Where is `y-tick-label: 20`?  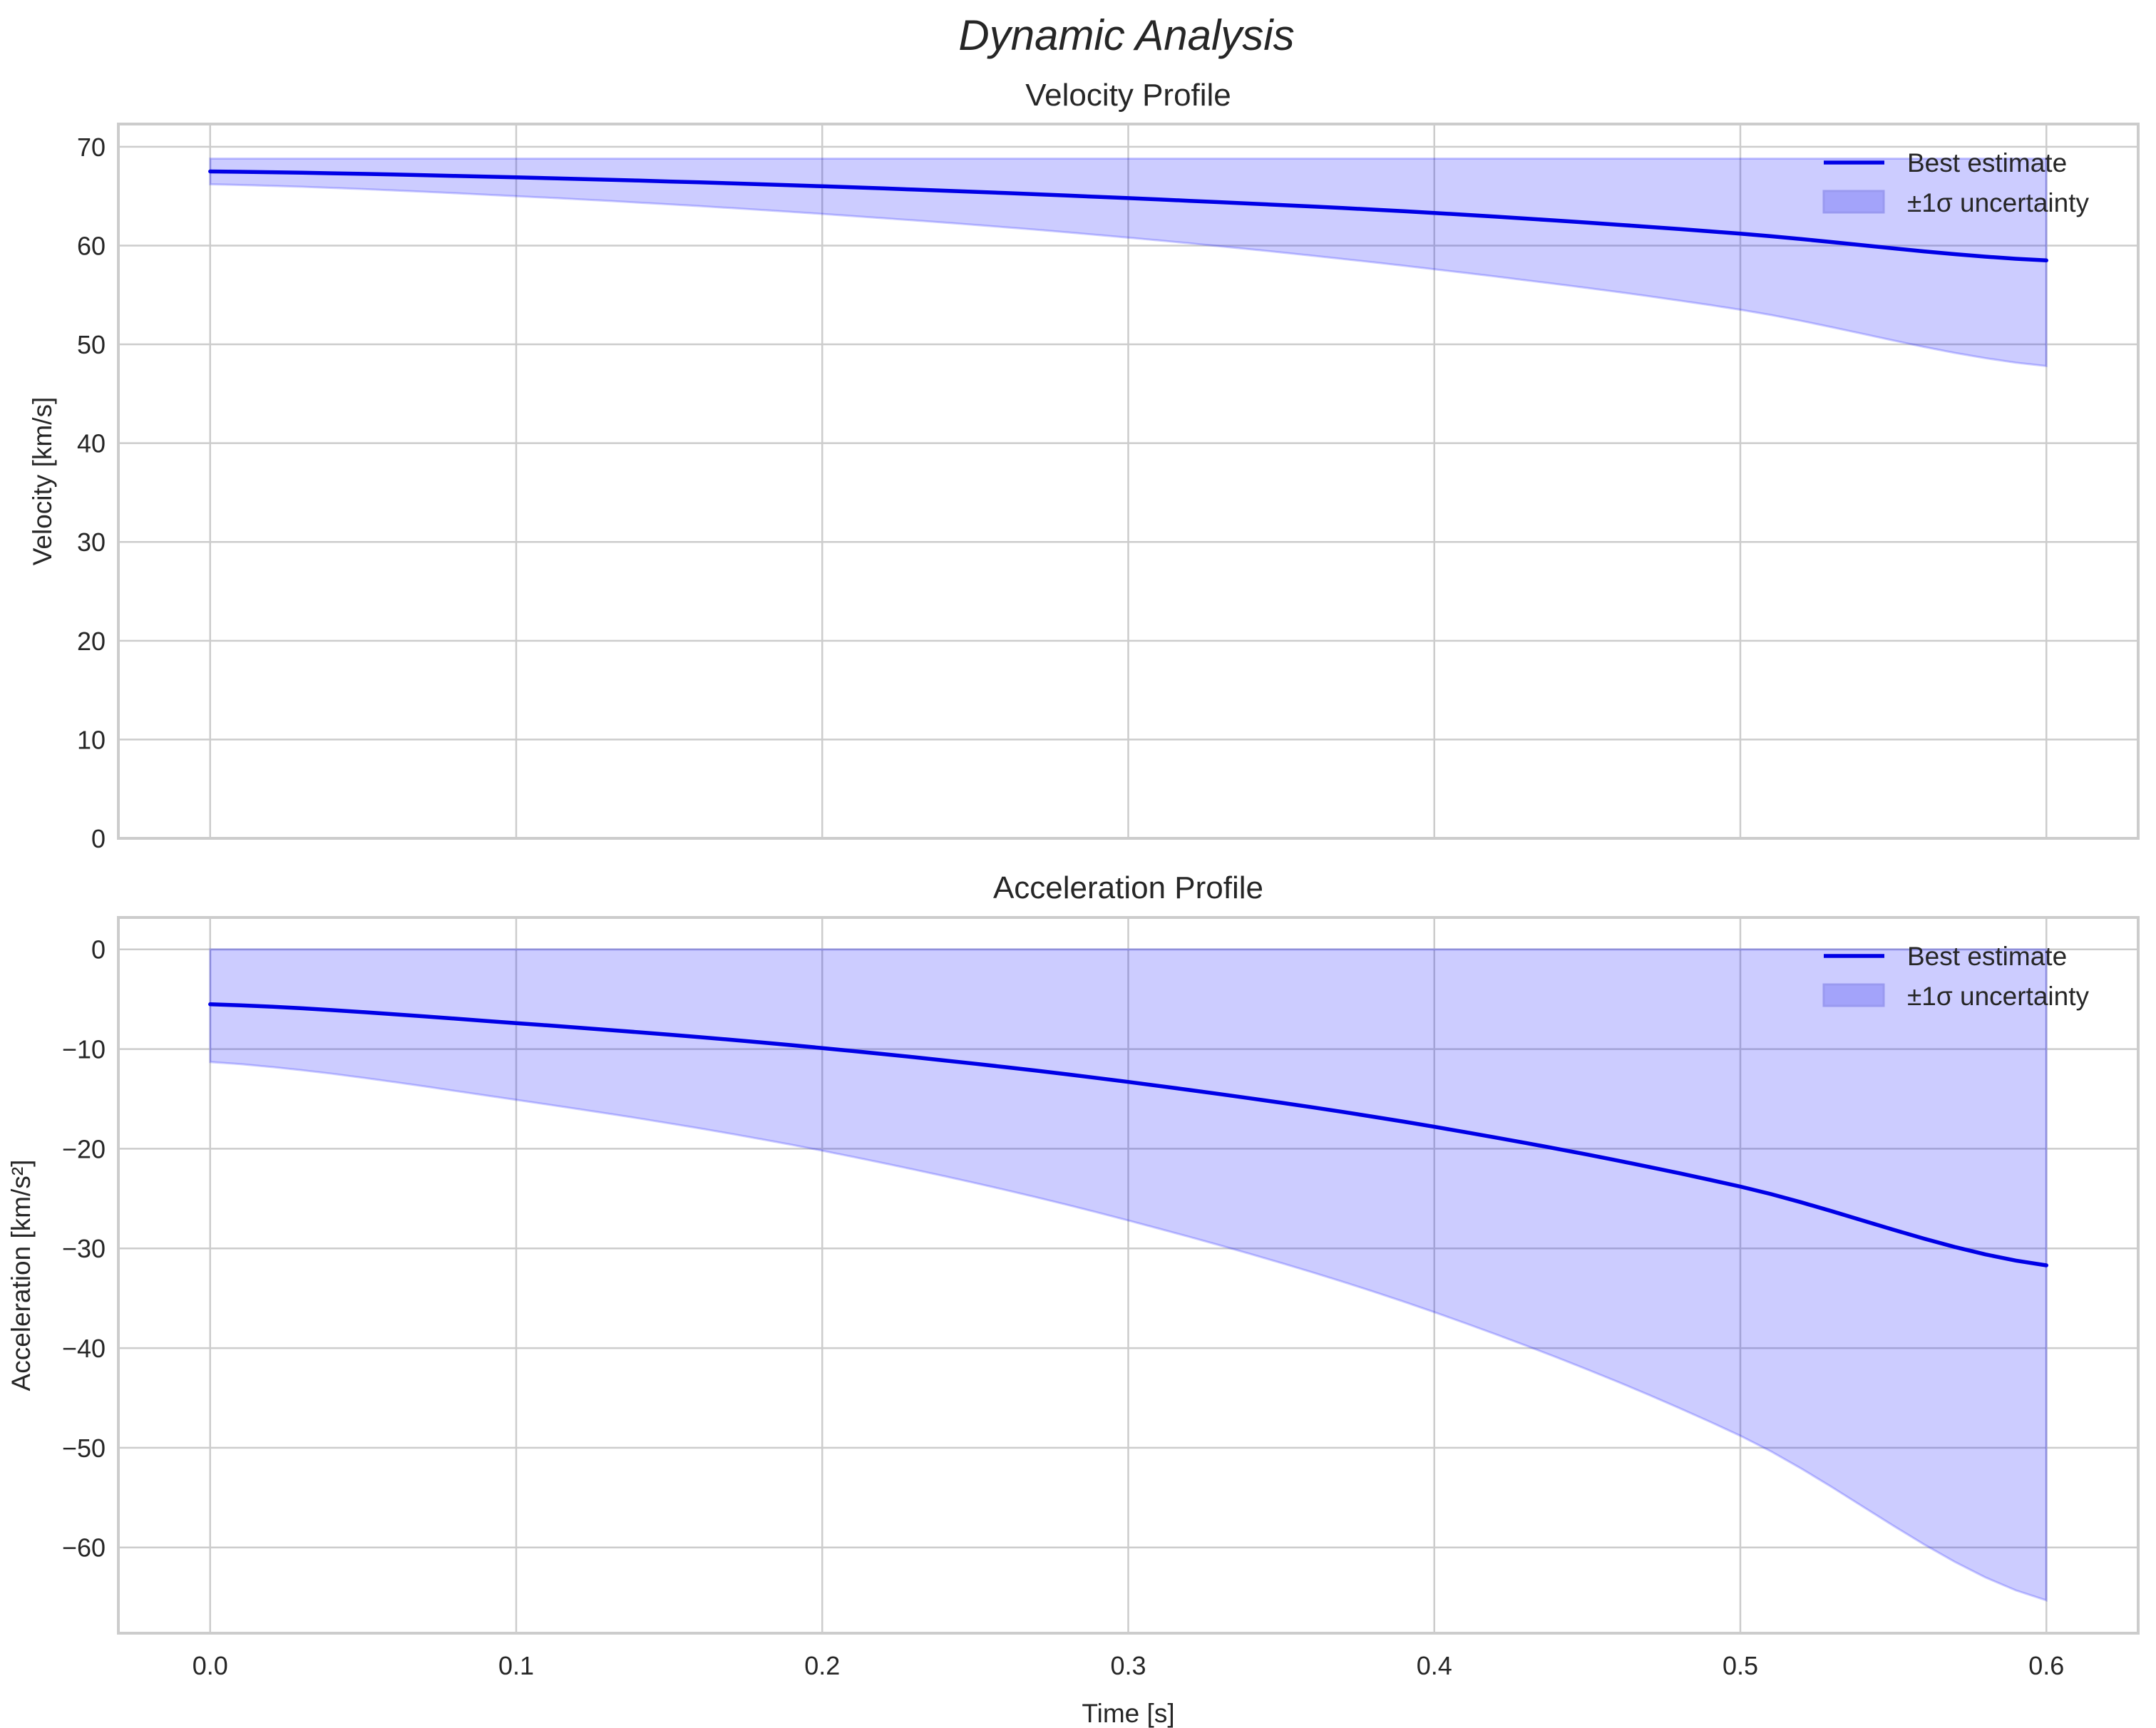 y-tick-label: 20 is located at coordinates (91, 641).